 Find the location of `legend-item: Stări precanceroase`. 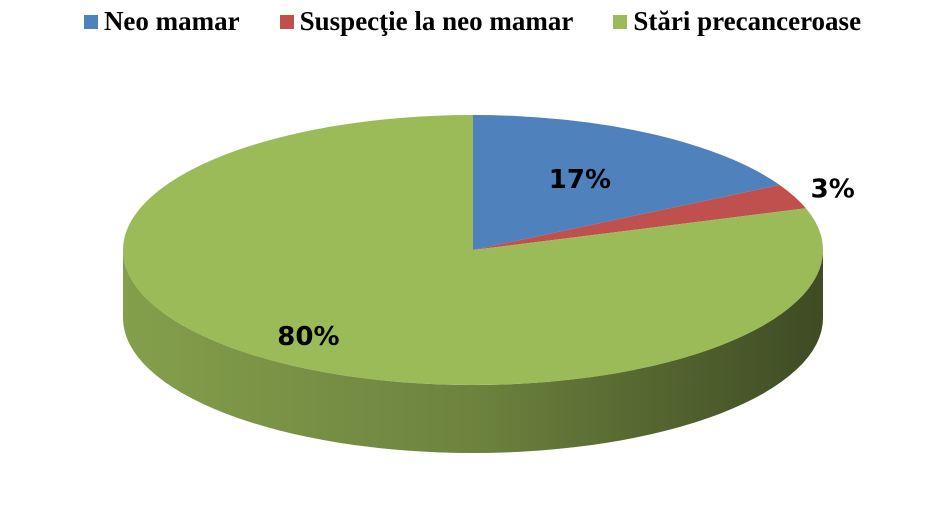

legend-item: Stări precanceroase is located at coordinates (737, 21).